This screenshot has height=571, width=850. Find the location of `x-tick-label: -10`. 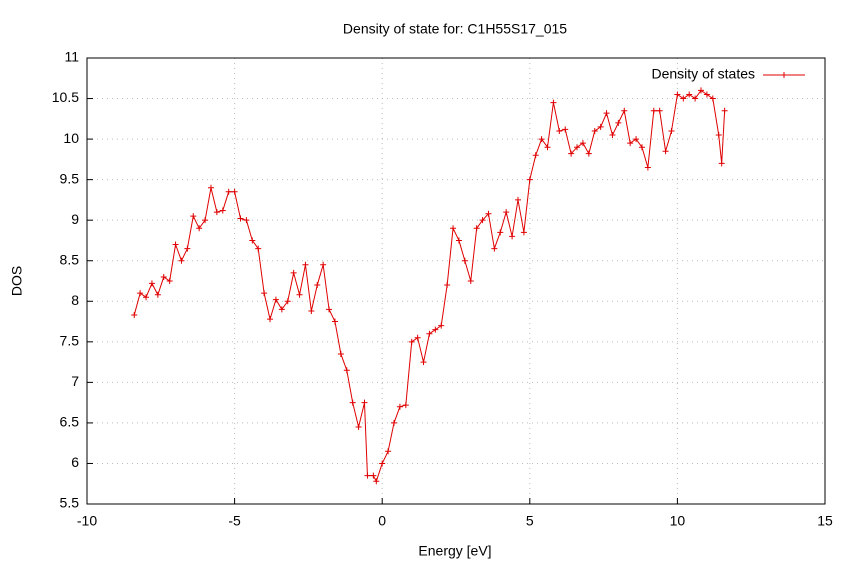

x-tick-label: -10 is located at coordinates (87, 521).